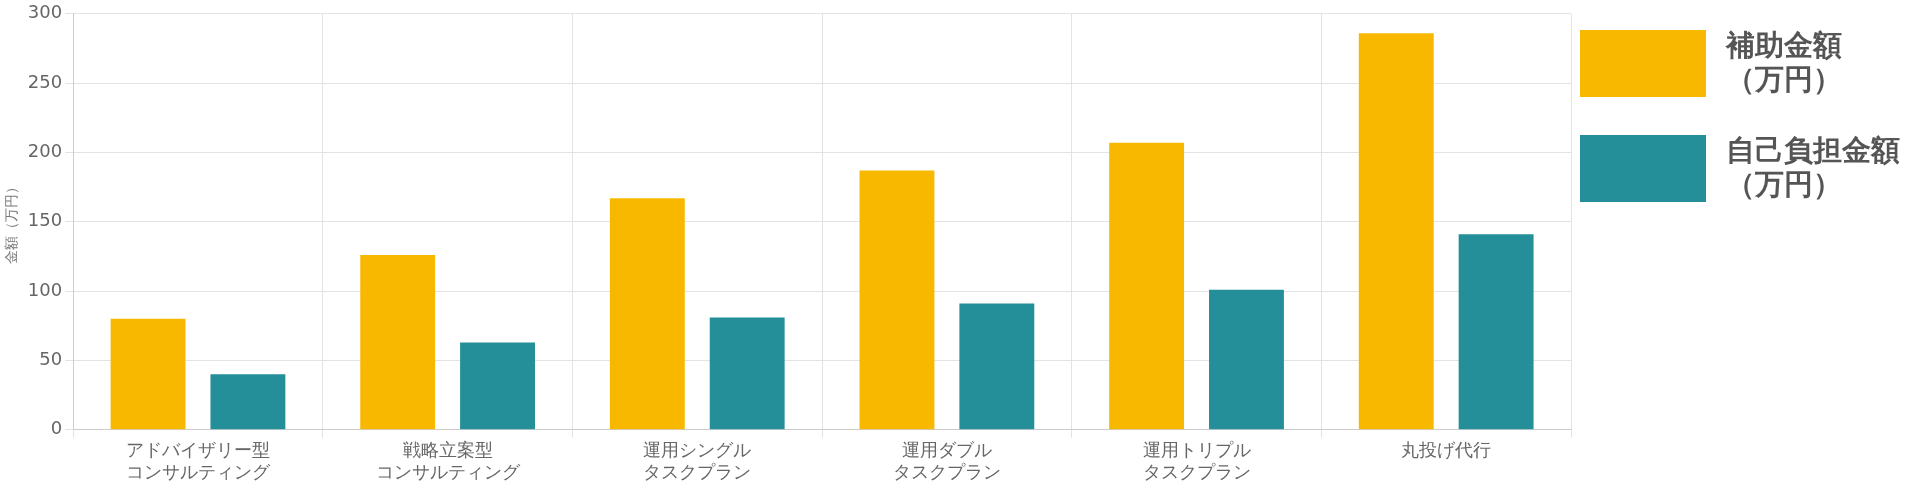 The height and width of the screenshot is (487, 1914). I want to click on y-tick-label: 250, so click(45, 81).